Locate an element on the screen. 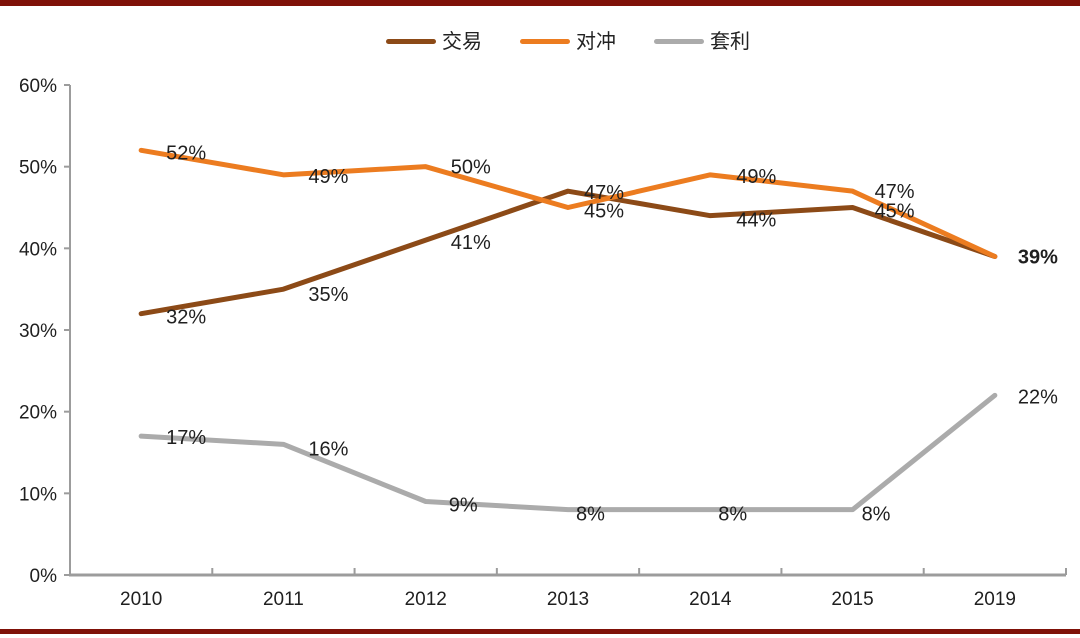  x-axis-tick-label: 2012 is located at coordinates (426, 599).